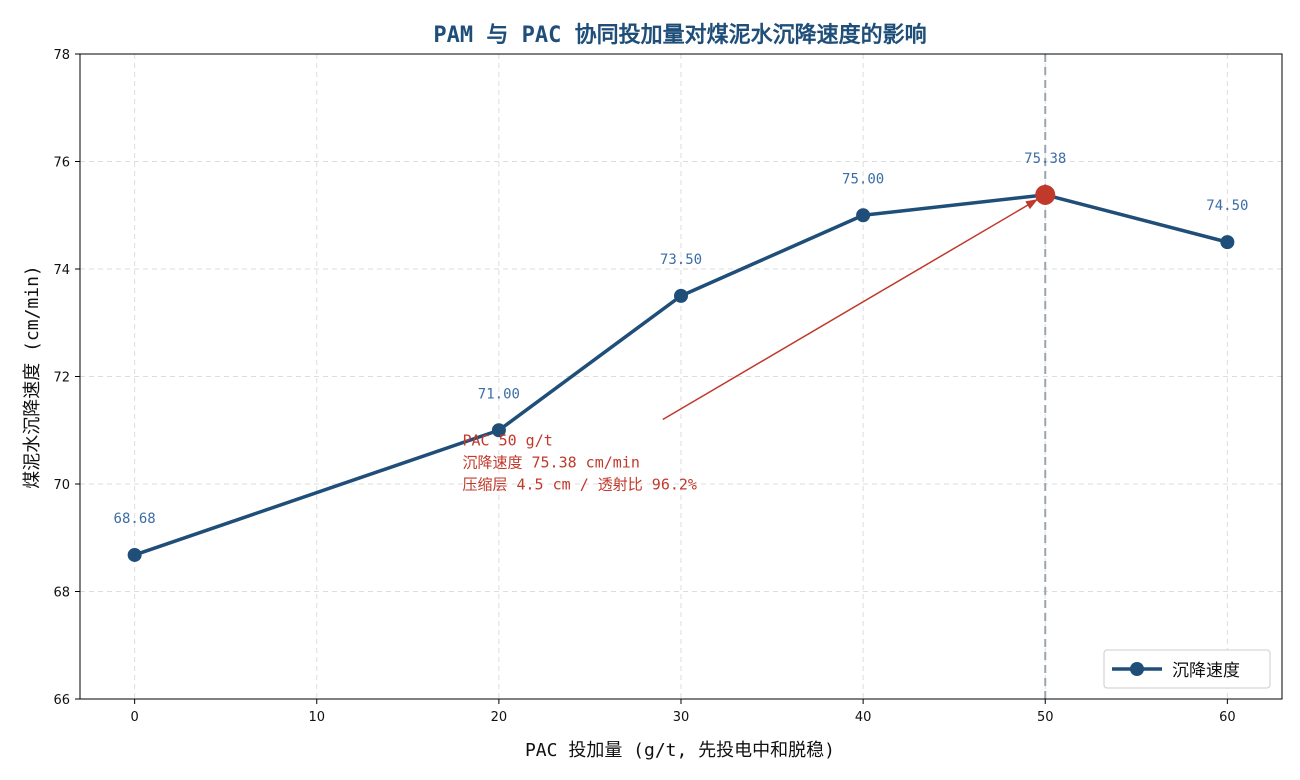  I want to click on chart-title: PAM 与 PAC 协同投加量对煤泥水沉降速度的影响, so click(679, 35).